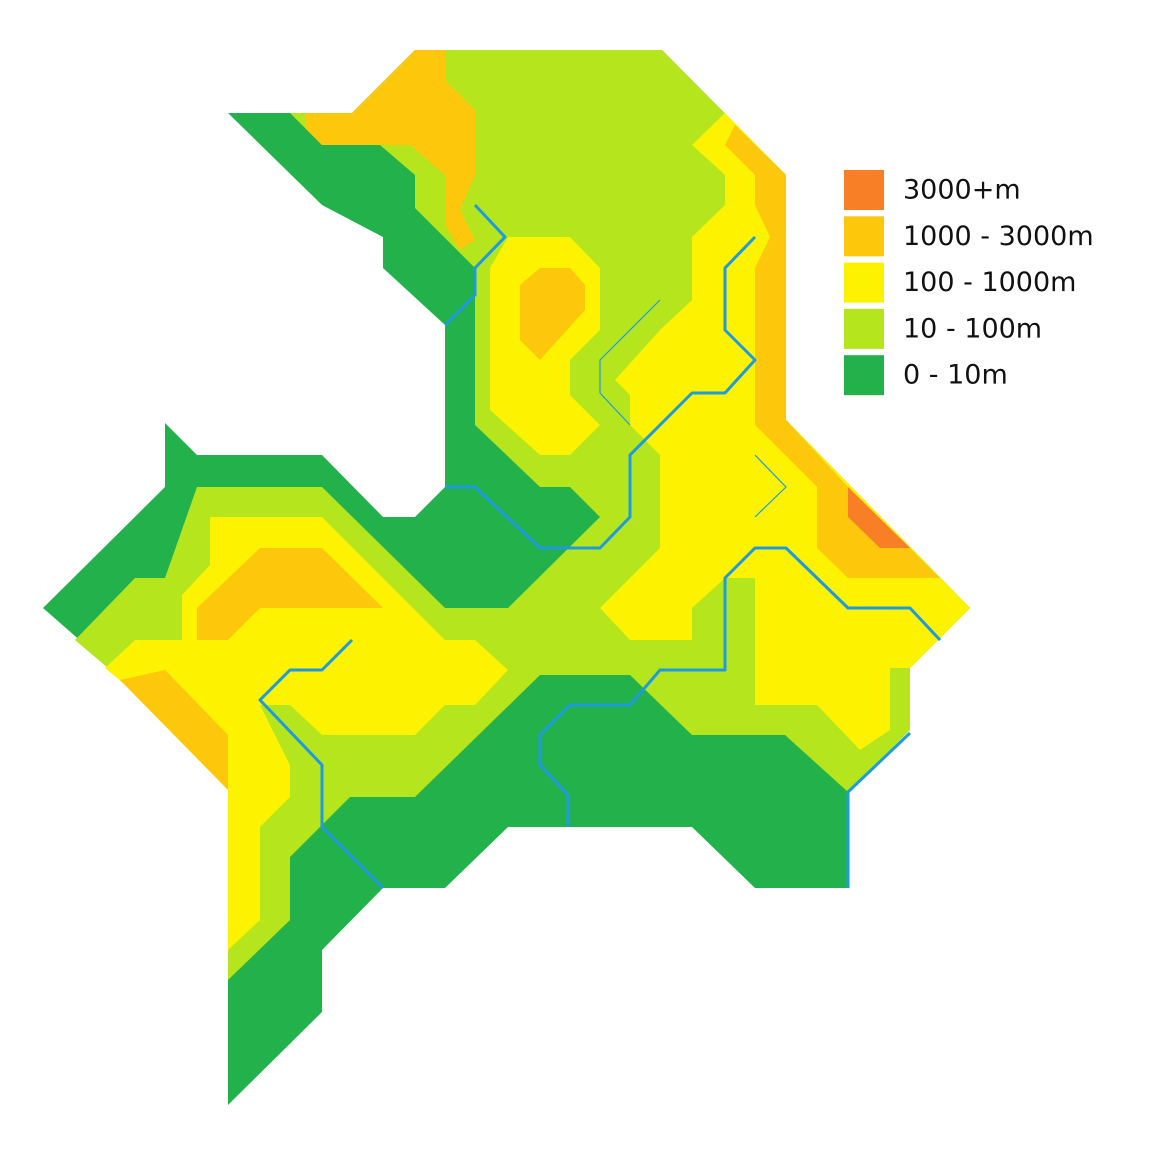  What do you see at coordinates (998, 236) in the screenshot?
I see `legend-label: 1000 - 3000m` at bounding box center [998, 236].